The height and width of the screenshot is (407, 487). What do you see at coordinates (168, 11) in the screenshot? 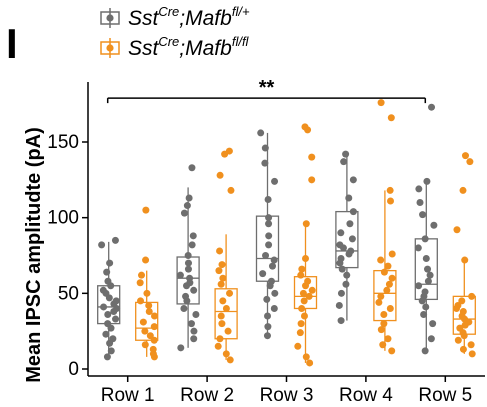
I see `legend-sup-part: Cre` at bounding box center [168, 11].